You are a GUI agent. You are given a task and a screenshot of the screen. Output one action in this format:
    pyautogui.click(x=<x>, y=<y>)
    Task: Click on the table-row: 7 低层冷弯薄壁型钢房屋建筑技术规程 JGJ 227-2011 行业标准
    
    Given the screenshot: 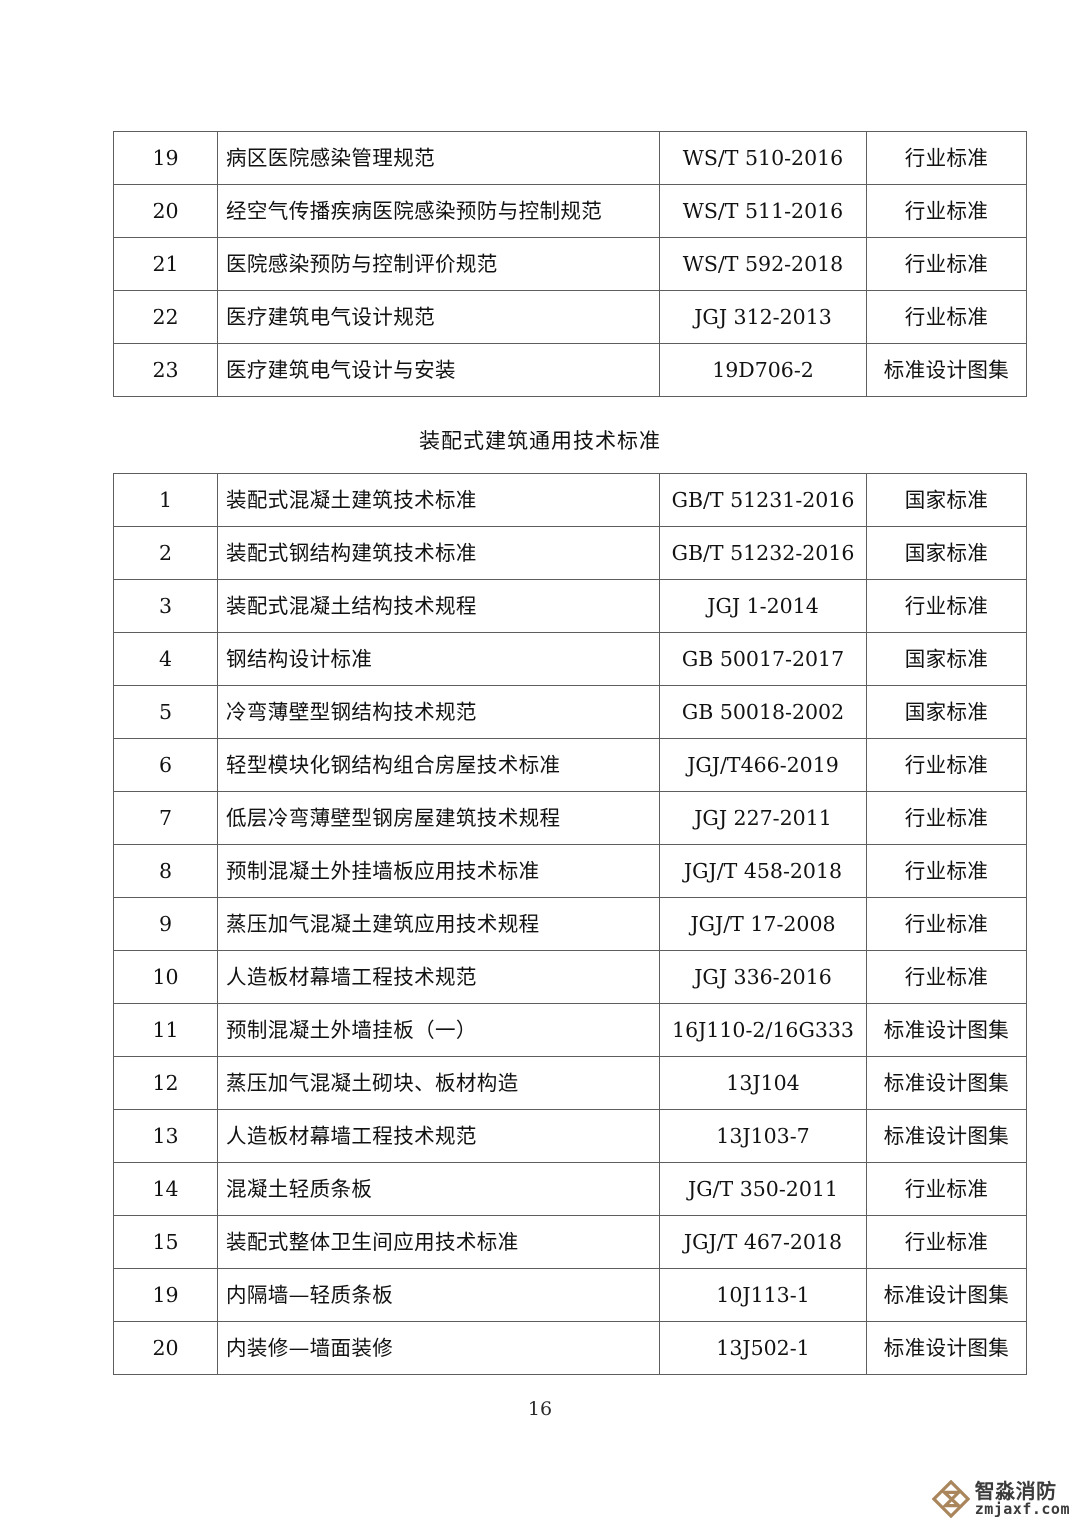 What is the action you would take?
    pyautogui.click(x=570, y=818)
    